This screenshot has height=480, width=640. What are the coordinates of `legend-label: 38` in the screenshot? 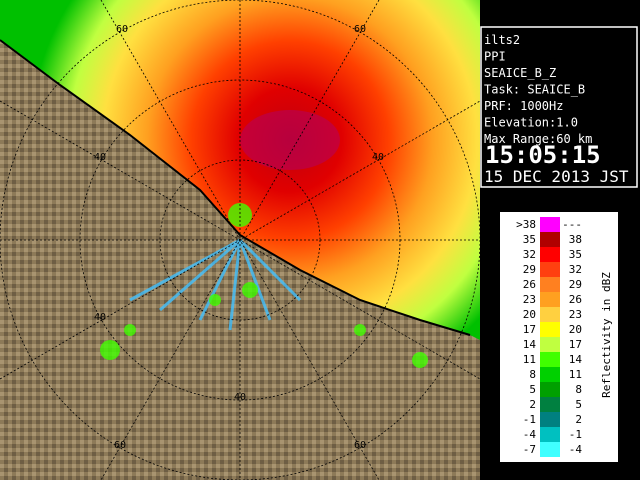 It's located at (575, 239).